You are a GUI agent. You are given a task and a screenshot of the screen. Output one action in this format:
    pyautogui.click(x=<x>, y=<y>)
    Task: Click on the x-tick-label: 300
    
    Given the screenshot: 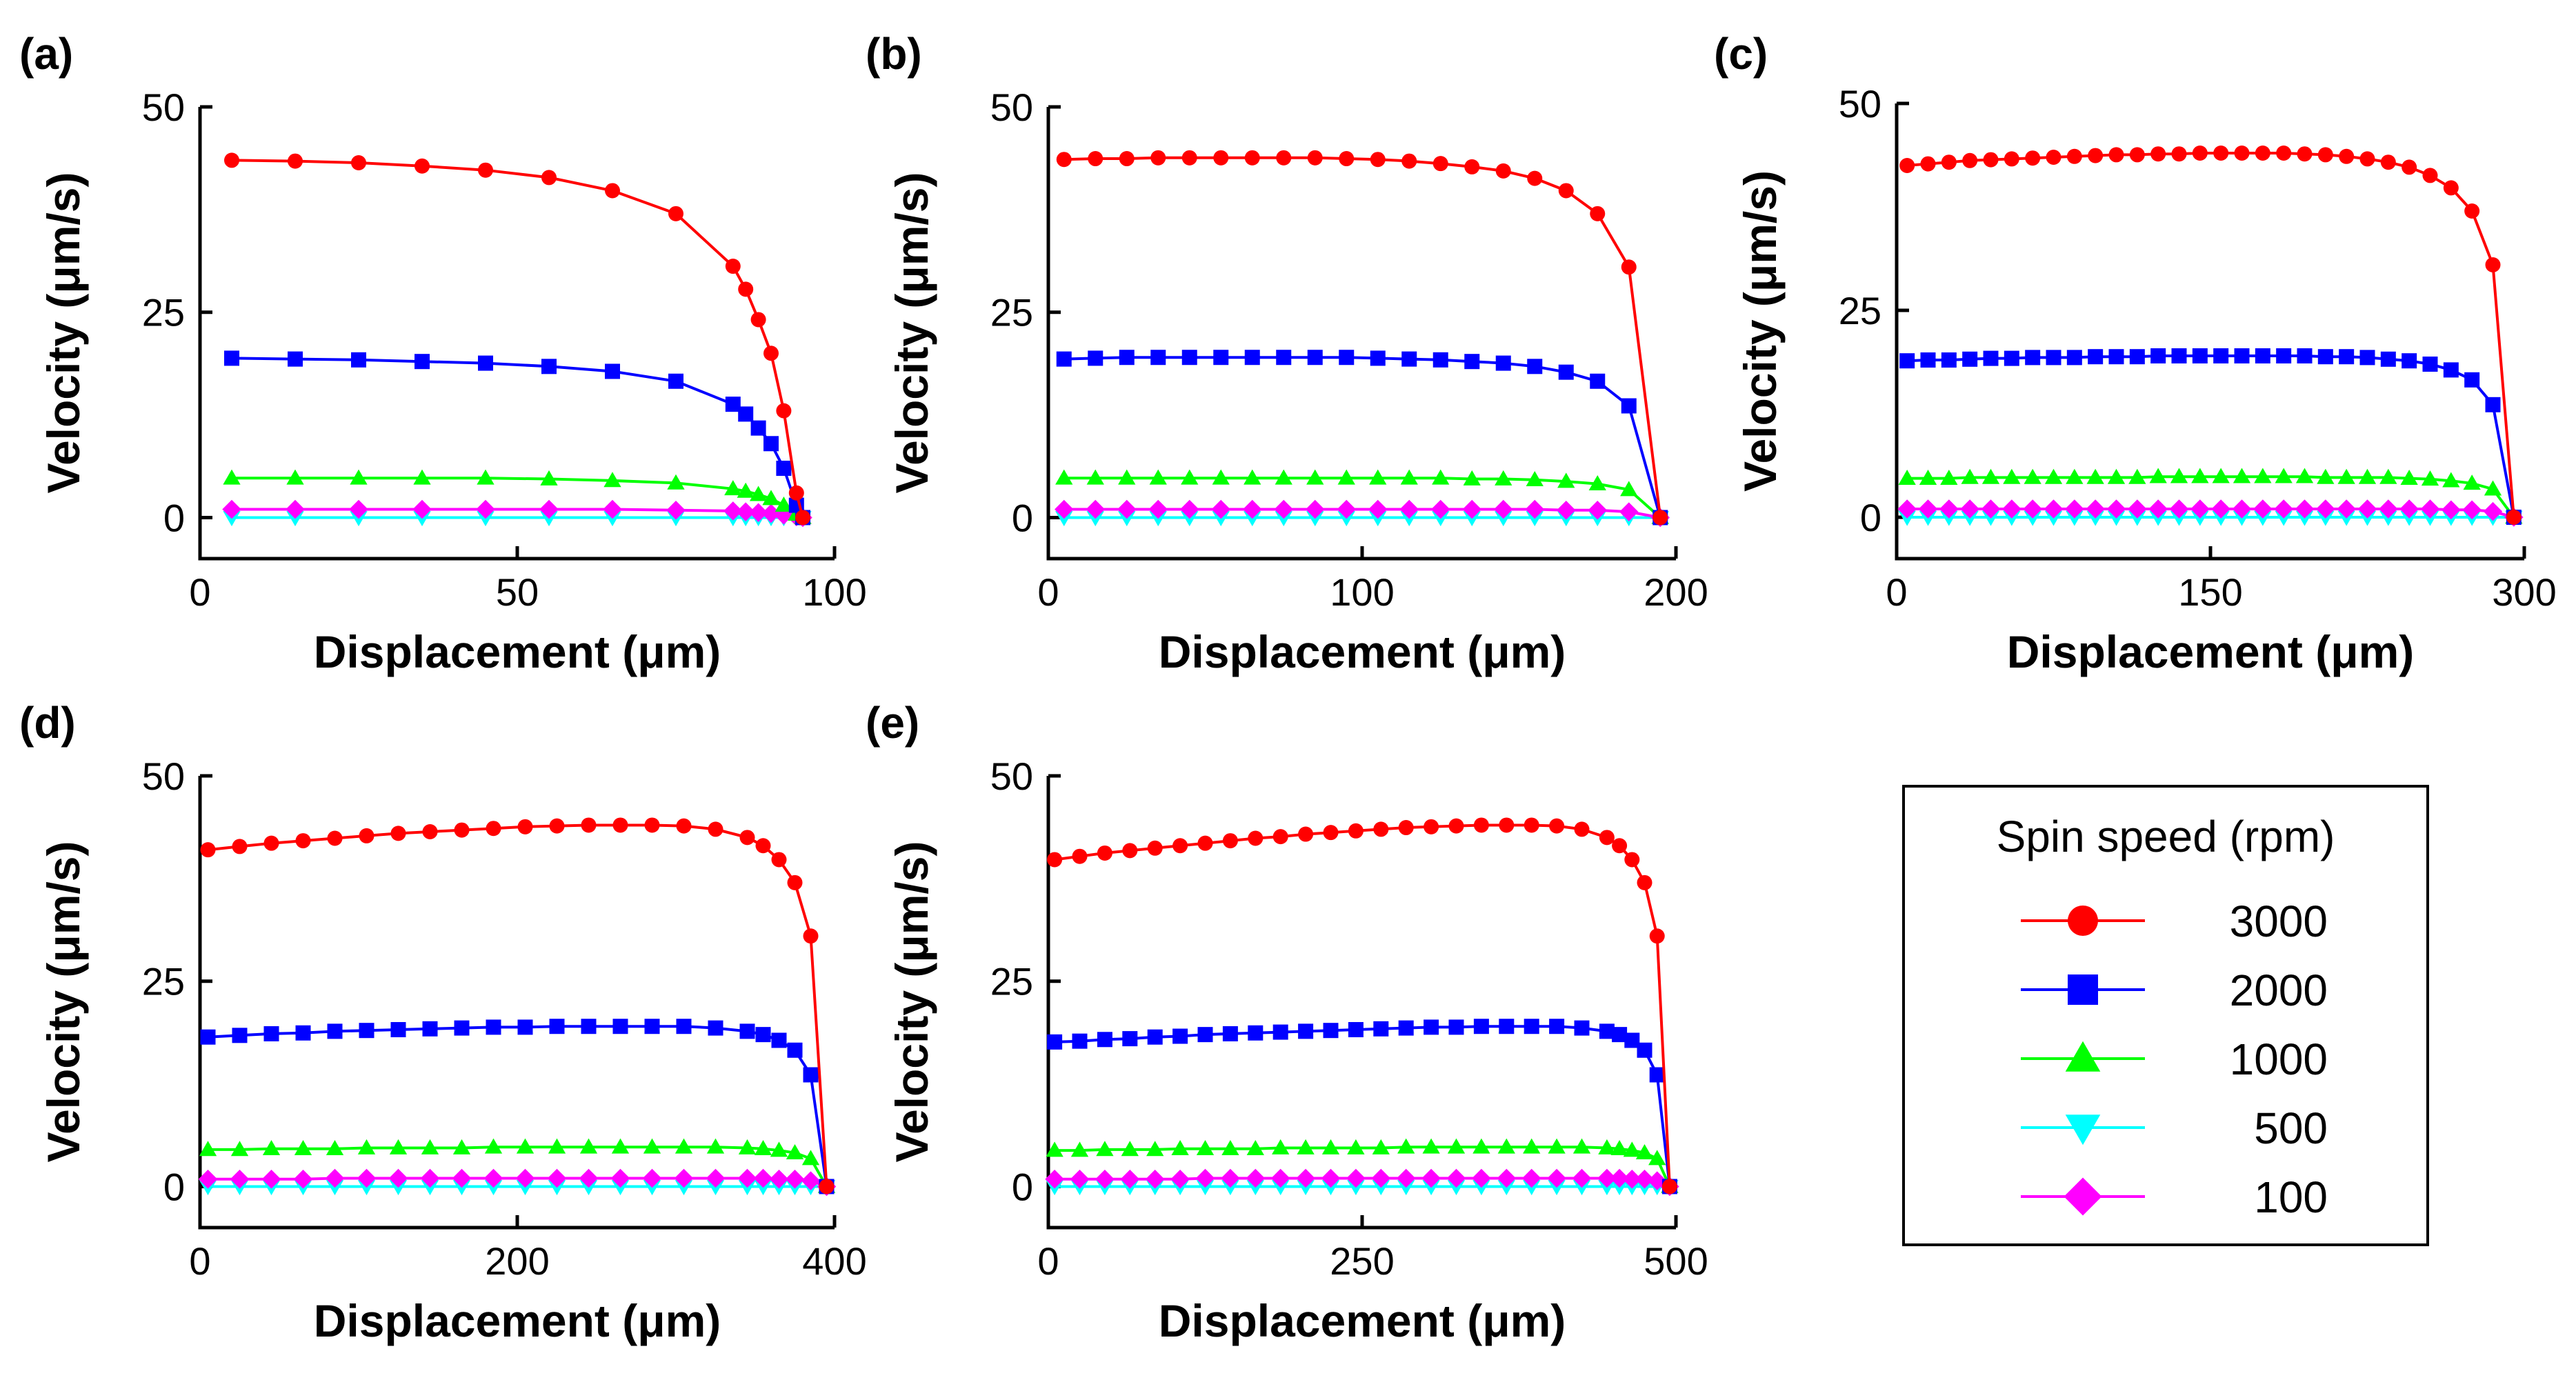 What is the action you would take?
    pyautogui.click(x=2524, y=592)
    